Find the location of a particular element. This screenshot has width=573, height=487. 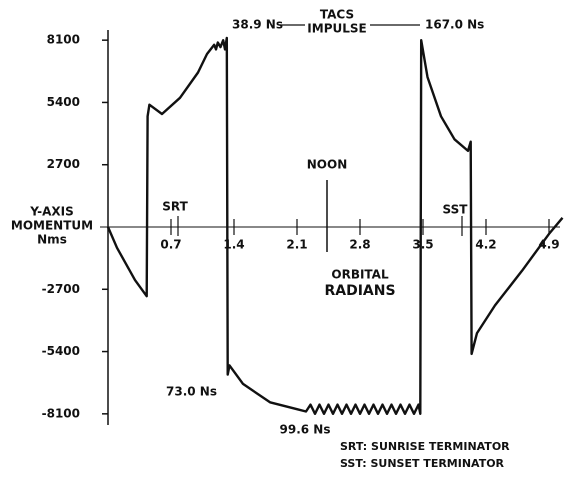

y-axis-label: Y-AXIS is located at coordinates (51, 212).